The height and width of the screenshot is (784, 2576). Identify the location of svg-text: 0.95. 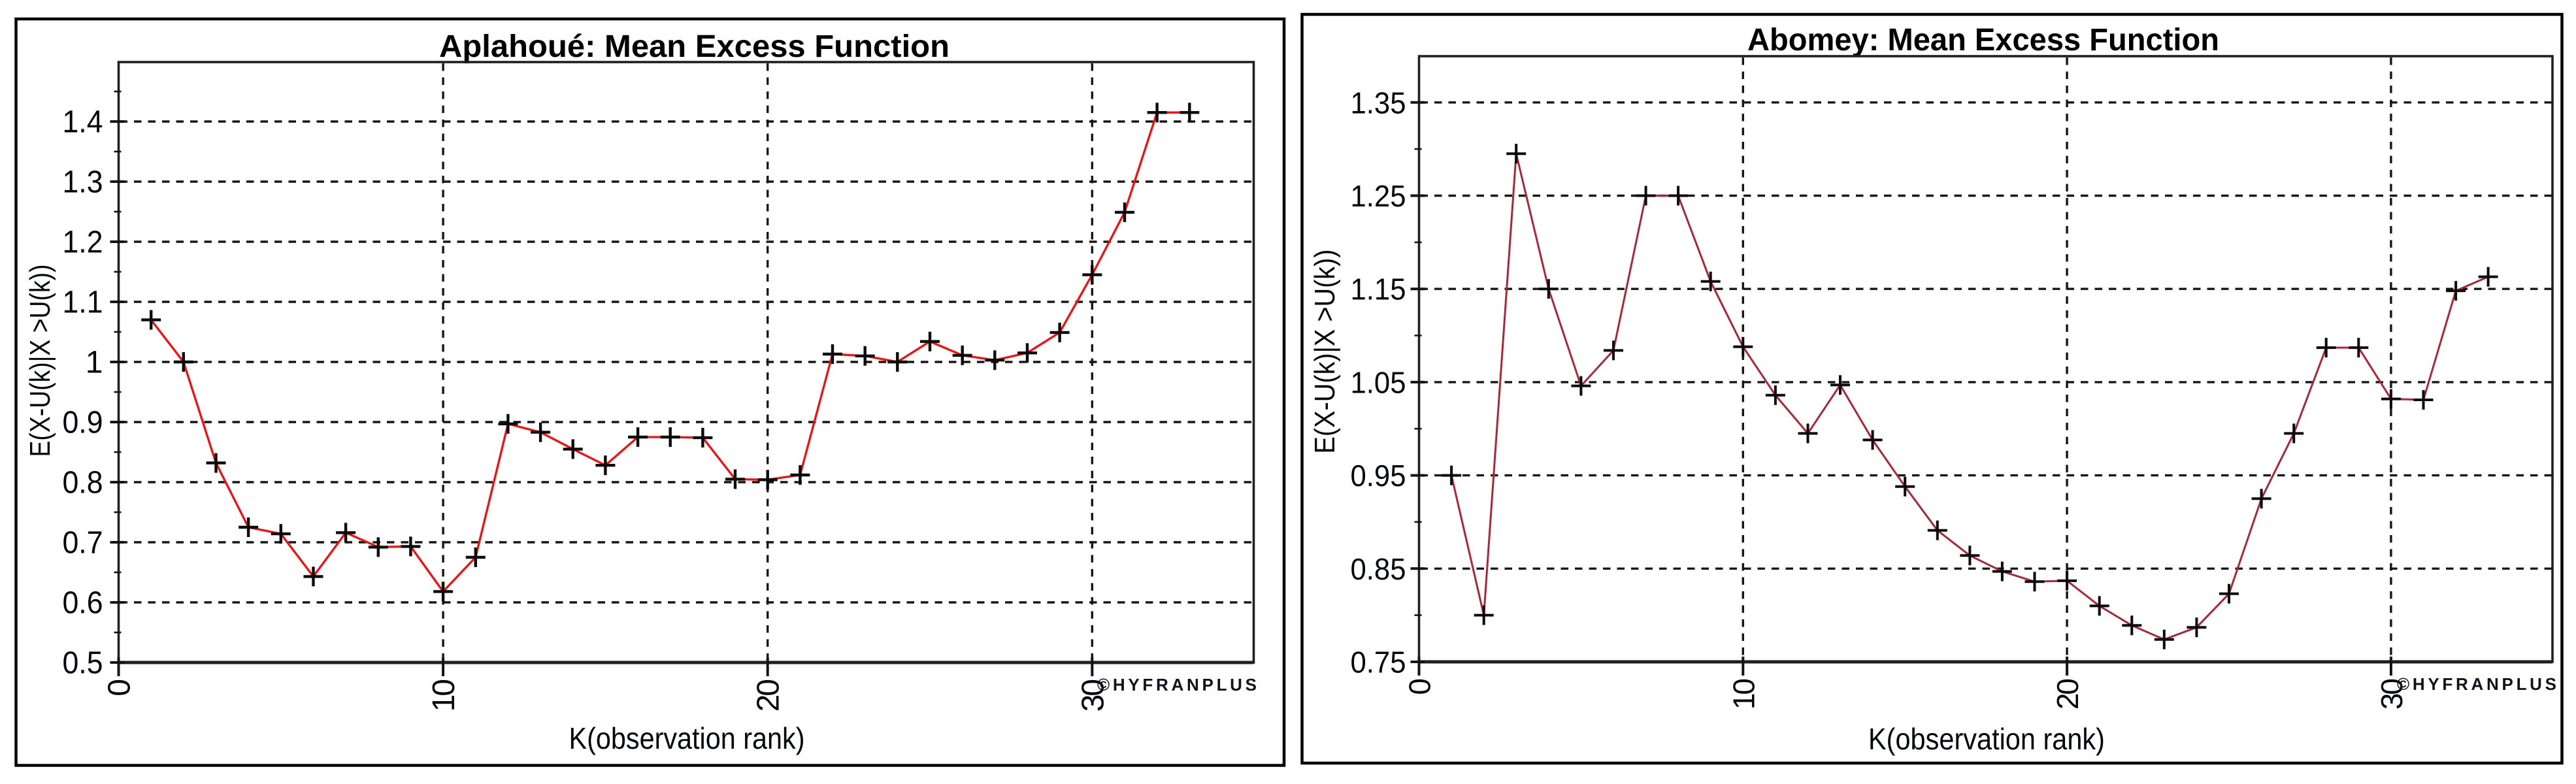
(1378, 476).